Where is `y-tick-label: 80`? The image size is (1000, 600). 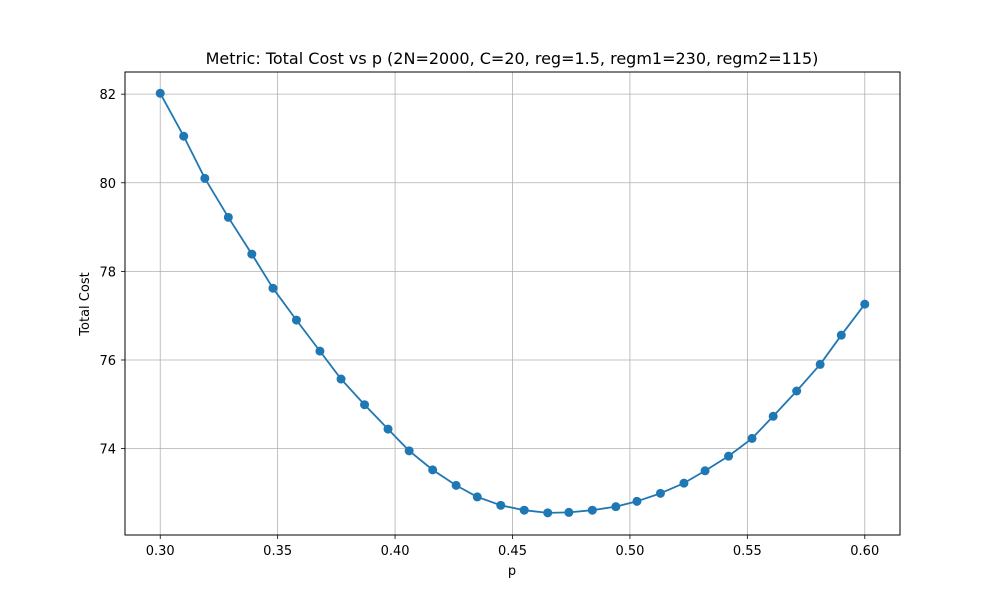
y-tick-label: 80 is located at coordinates (107, 184).